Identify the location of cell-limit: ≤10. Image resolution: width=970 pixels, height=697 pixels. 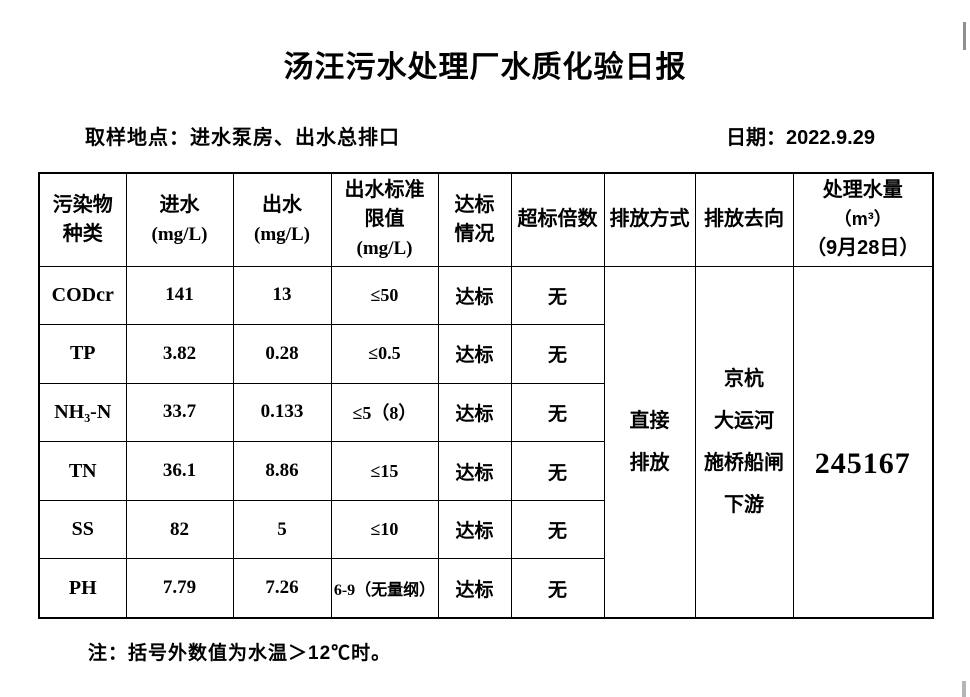
(384, 529).